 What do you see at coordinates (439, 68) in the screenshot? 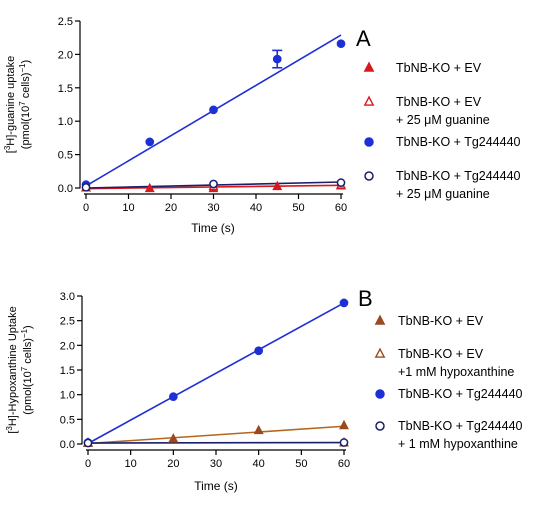
I see `panel-a-legend-label-1: TbNB-KO + EV` at bounding box center [439, 68].